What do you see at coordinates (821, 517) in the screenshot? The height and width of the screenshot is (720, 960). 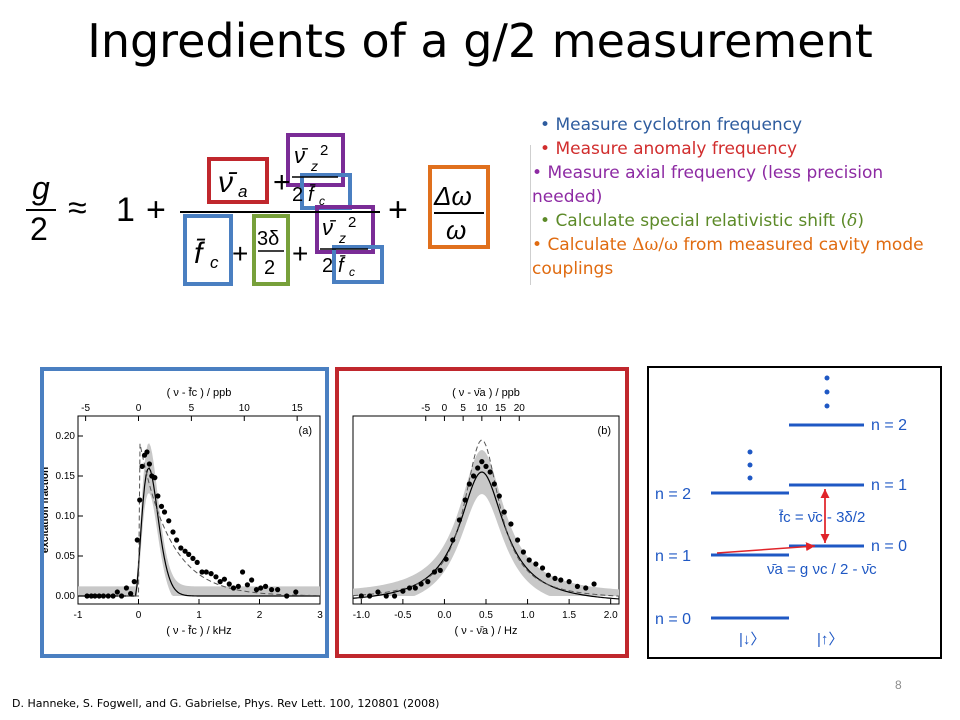 I see `eq-fc: f̄c = ν̄c - 3δ/2` at bounding box center [821, 517].